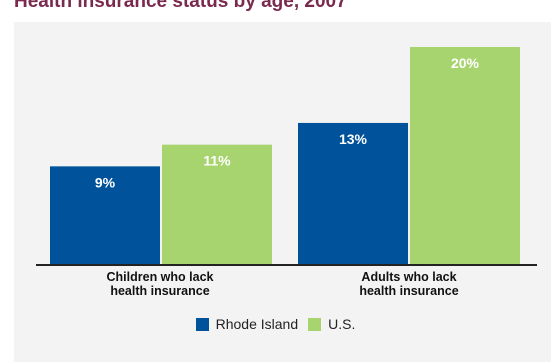 The height and width of the screenshot is (362, 551). I want to click on legend-label-rhode-island: Rhode Island, so click(257, 324).